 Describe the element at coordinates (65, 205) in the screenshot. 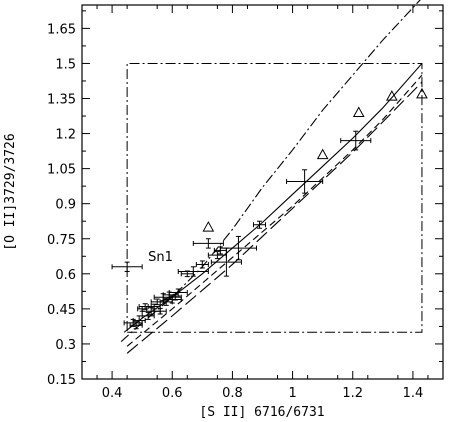

I see `y-tick-label: 0.9` at that location.